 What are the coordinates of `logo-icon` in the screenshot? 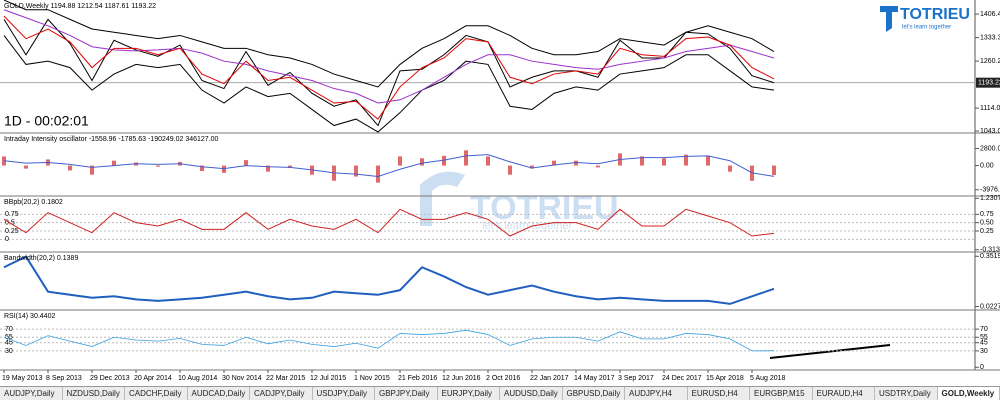 It's located at (889, 19).